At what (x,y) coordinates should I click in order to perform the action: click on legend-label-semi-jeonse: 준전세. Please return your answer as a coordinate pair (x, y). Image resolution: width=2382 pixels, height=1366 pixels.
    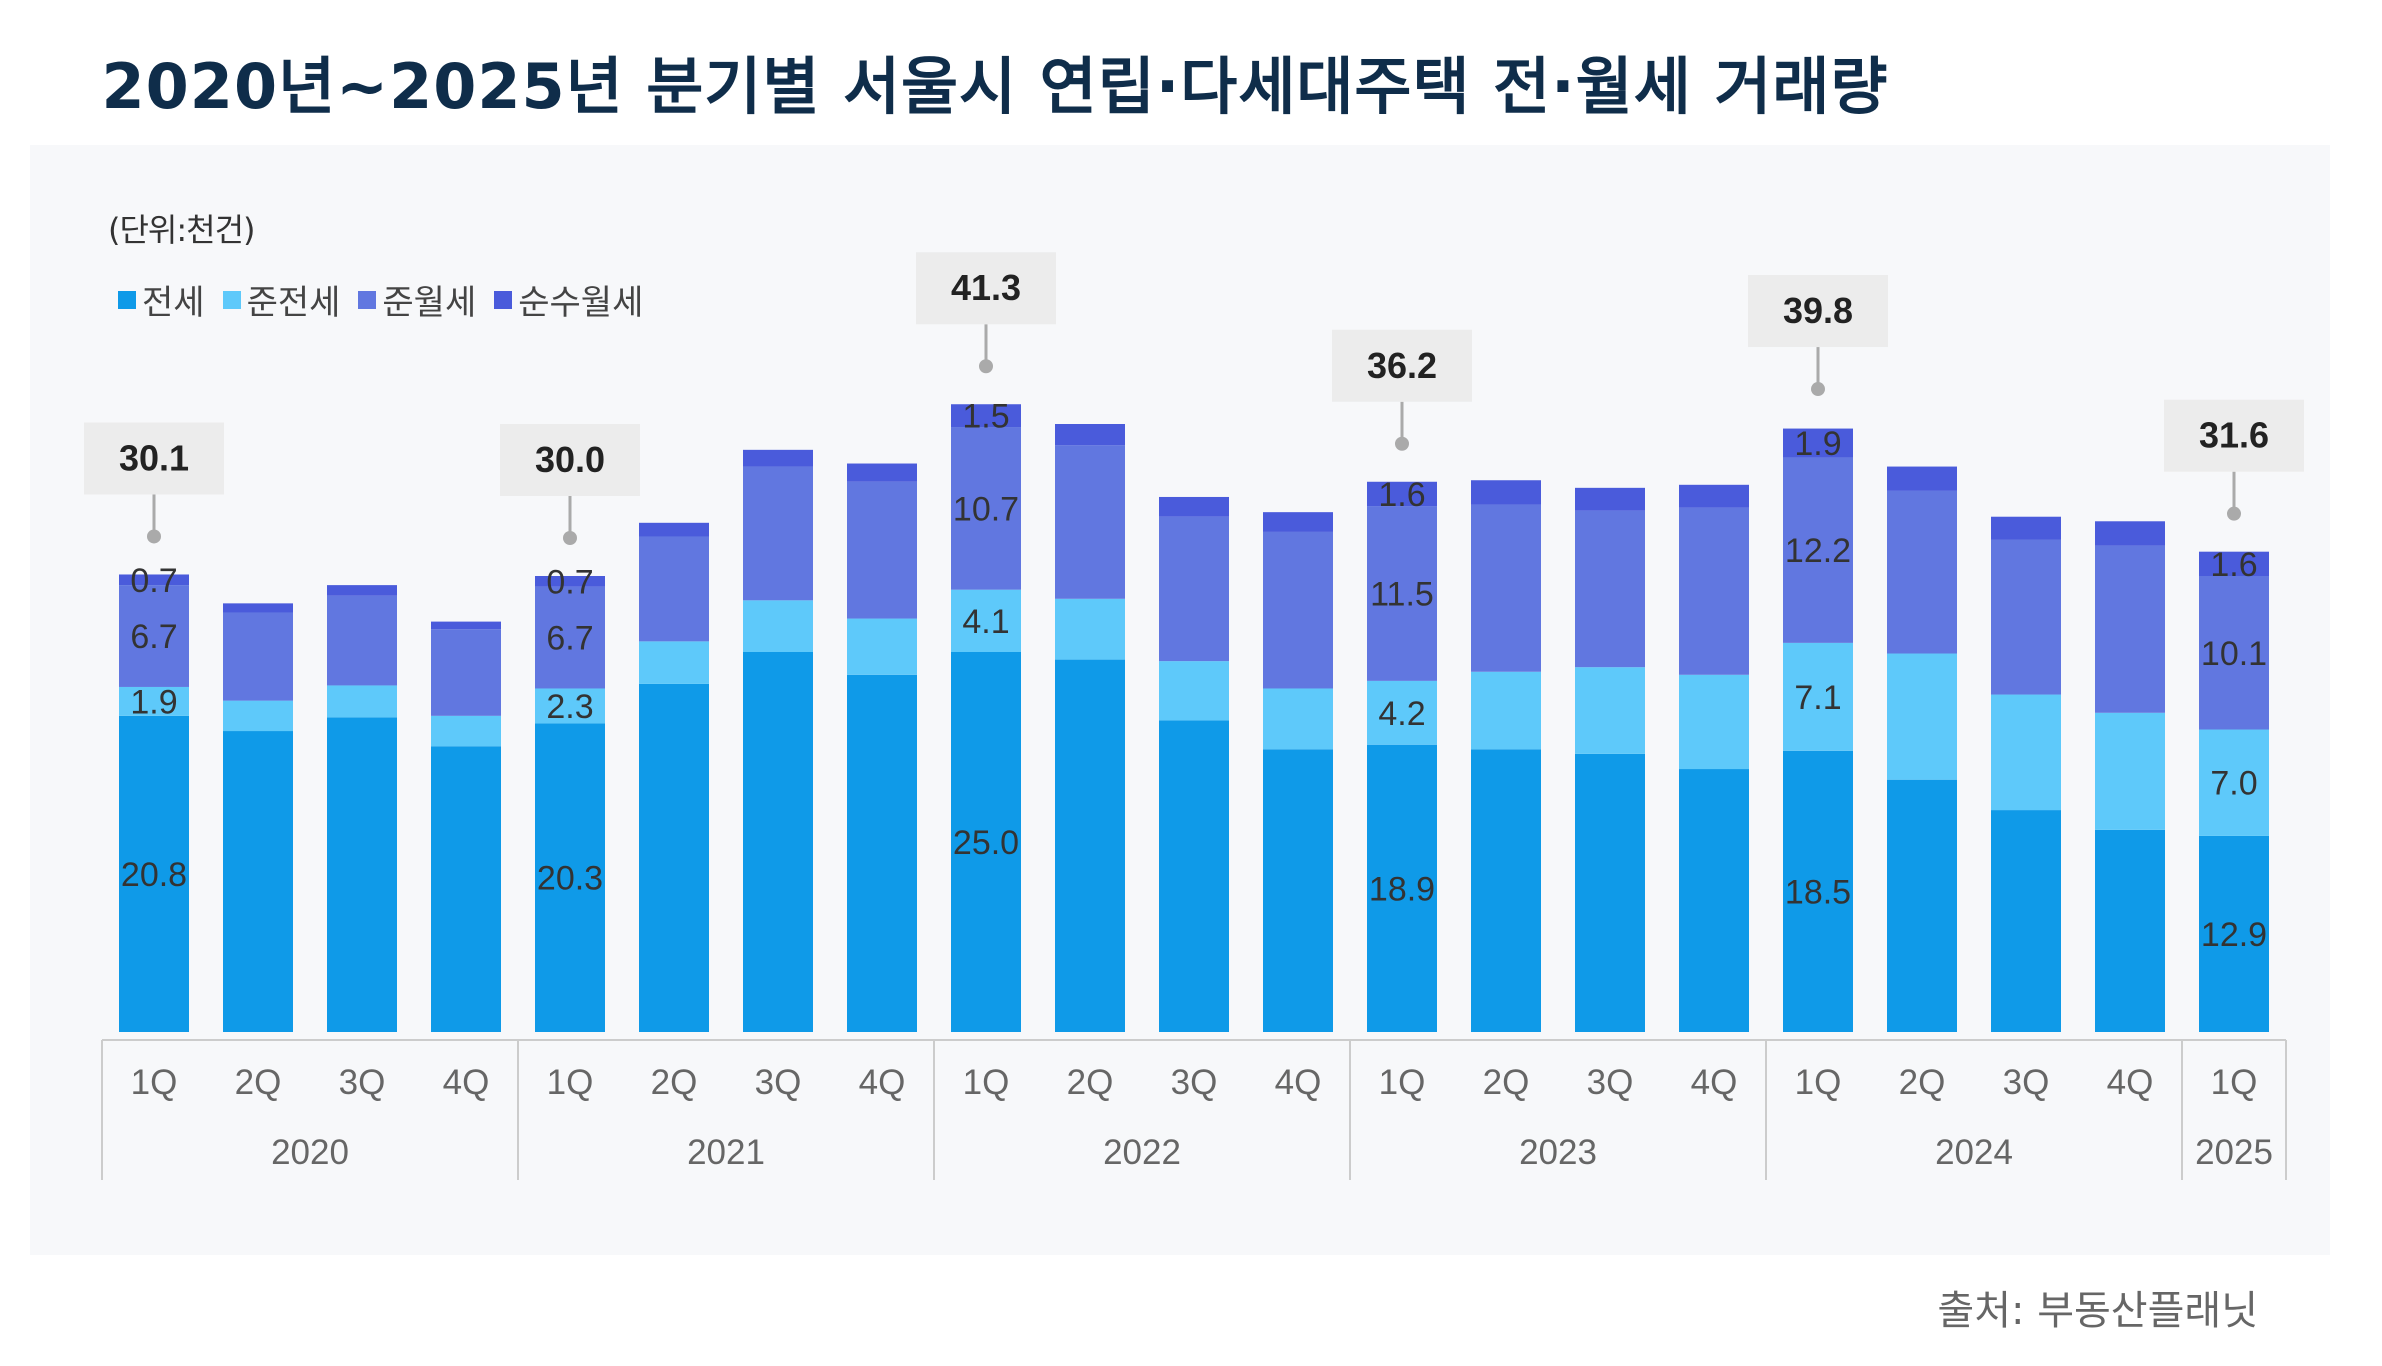
    Looking at the image, I should click on (293, 303).